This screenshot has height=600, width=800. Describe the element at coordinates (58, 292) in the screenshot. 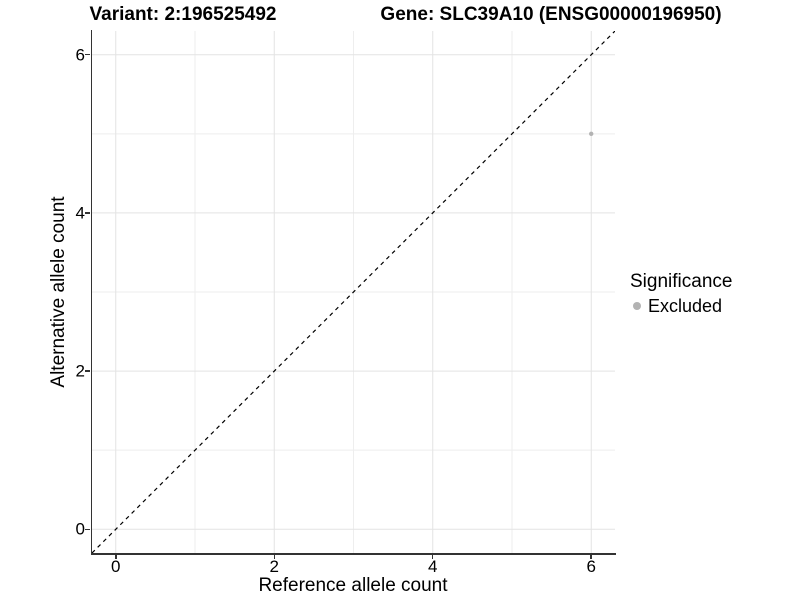

I see `y-axis-title: Alternative allele count` at that location.